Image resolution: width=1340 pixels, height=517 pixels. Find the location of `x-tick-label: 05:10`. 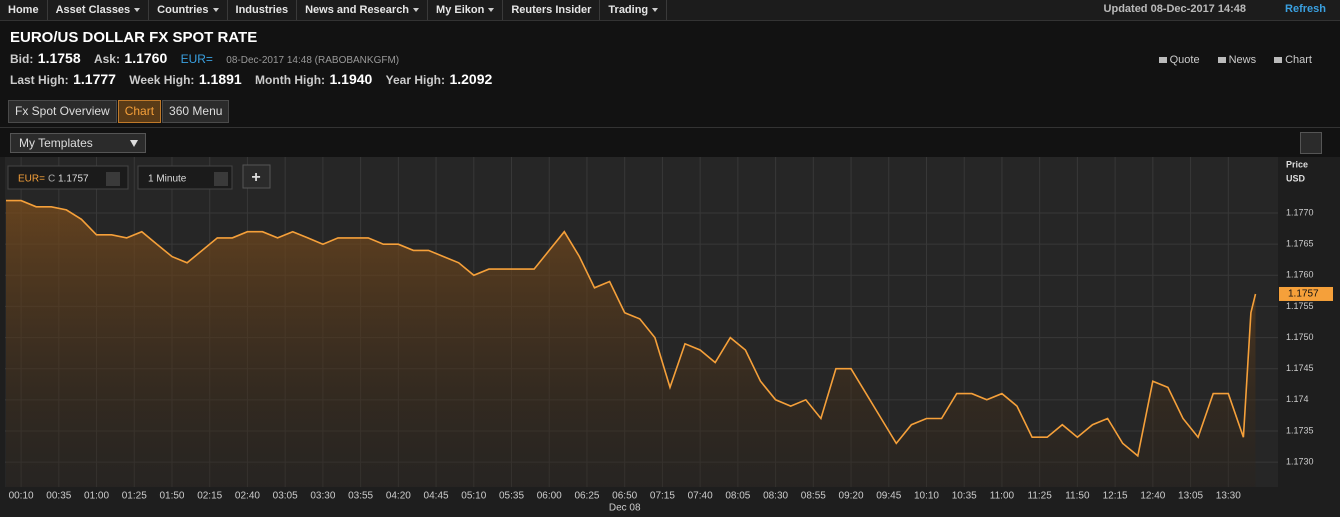

x-tick-label: 05:10 is located at coordinates (473, 496).